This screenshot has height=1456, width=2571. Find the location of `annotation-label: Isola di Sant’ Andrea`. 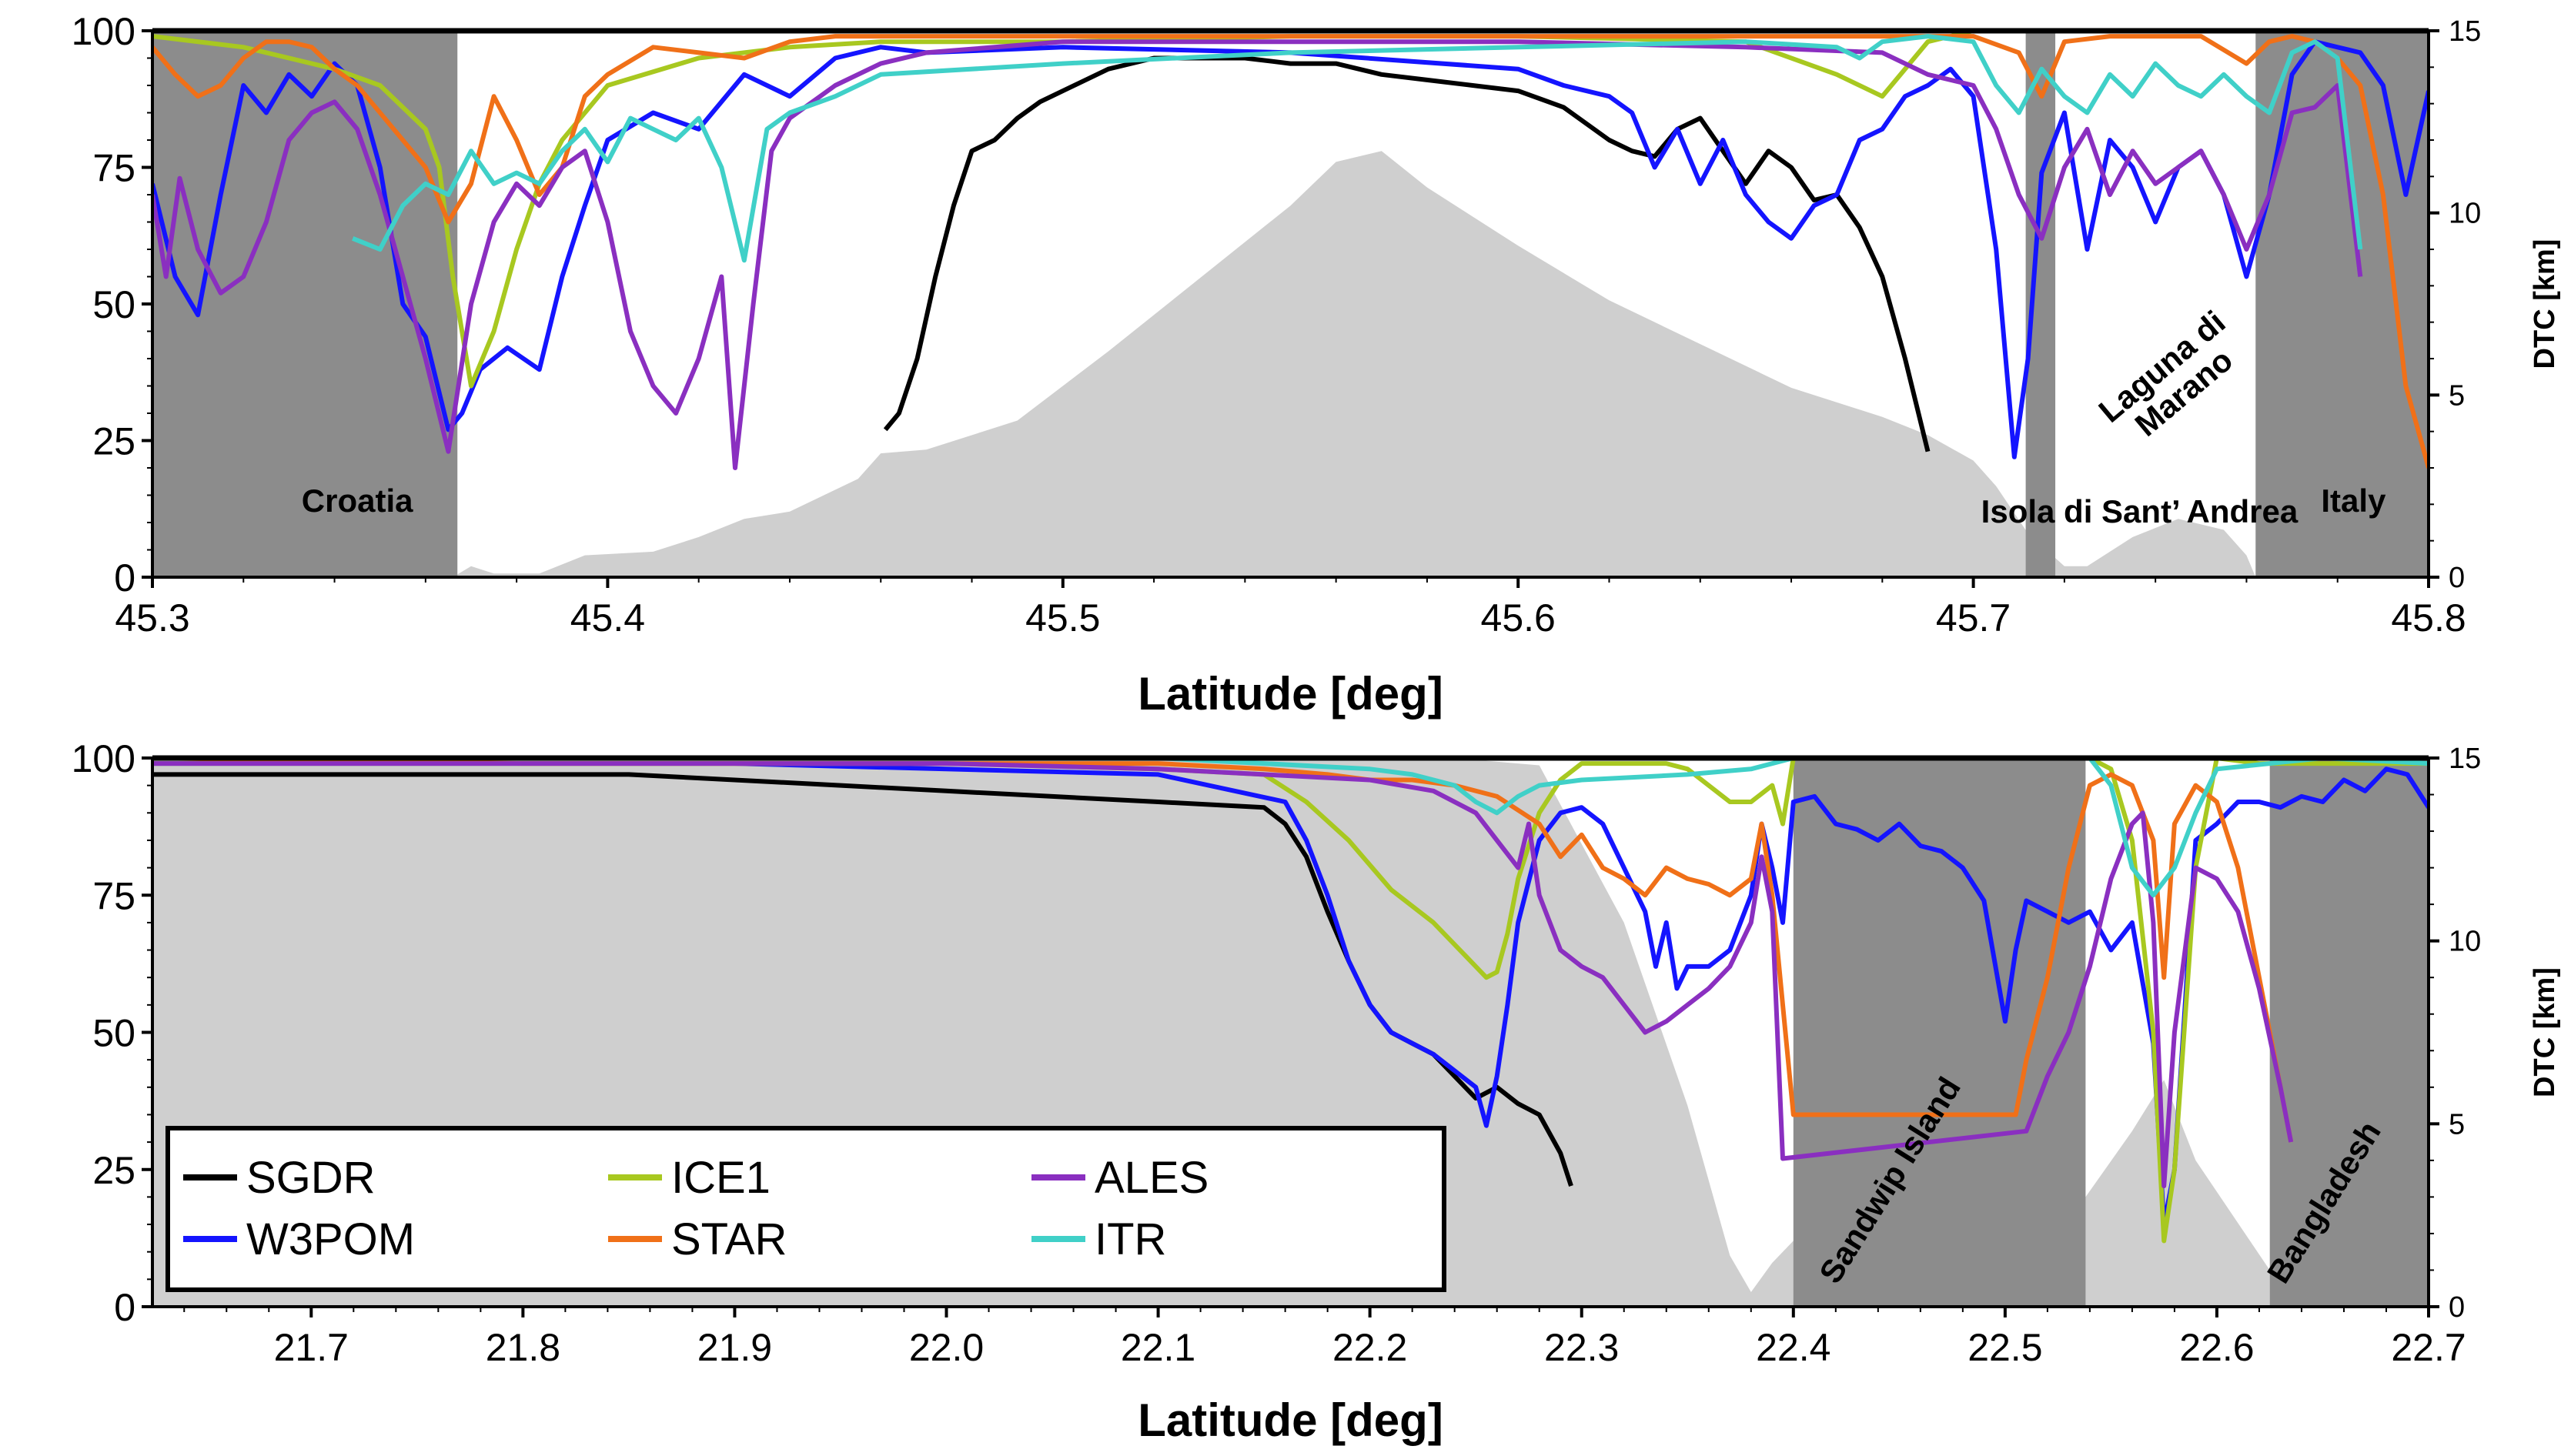

annotation-label: Isola di Sant’ Andrea is located at coordinates (2140, 511).